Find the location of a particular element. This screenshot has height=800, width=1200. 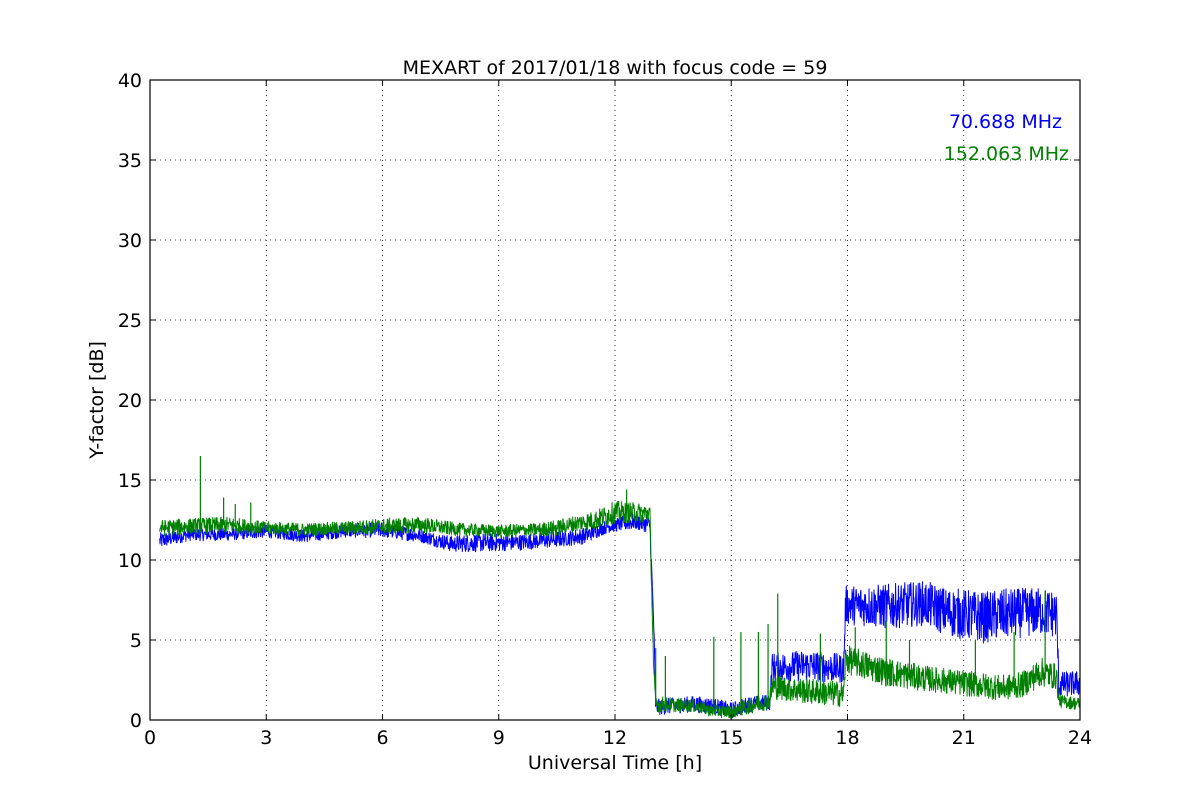

x-tick-label: 18 is located at coordinates (847, 738).